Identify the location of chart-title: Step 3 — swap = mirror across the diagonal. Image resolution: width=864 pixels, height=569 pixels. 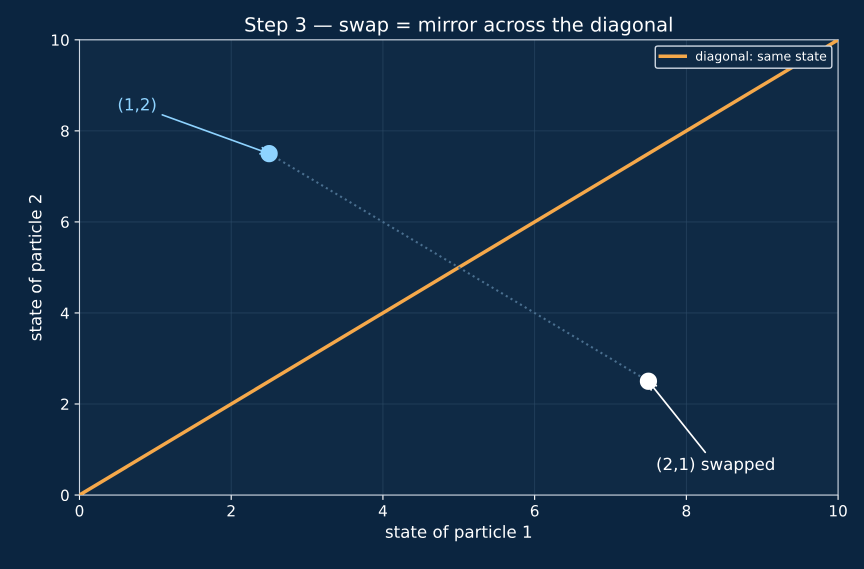
(458, 26).